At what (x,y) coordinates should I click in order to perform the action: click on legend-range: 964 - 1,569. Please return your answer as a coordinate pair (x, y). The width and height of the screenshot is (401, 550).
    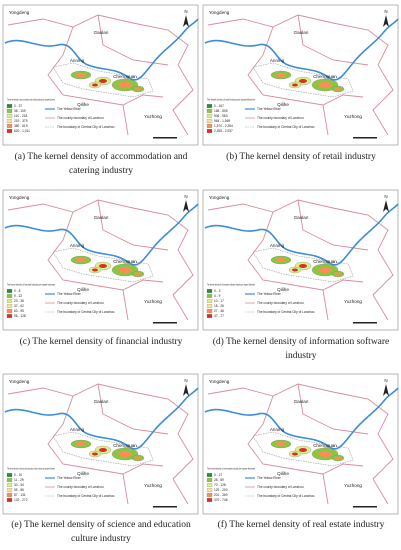
    Looking at the image, I should click on (222, 121).